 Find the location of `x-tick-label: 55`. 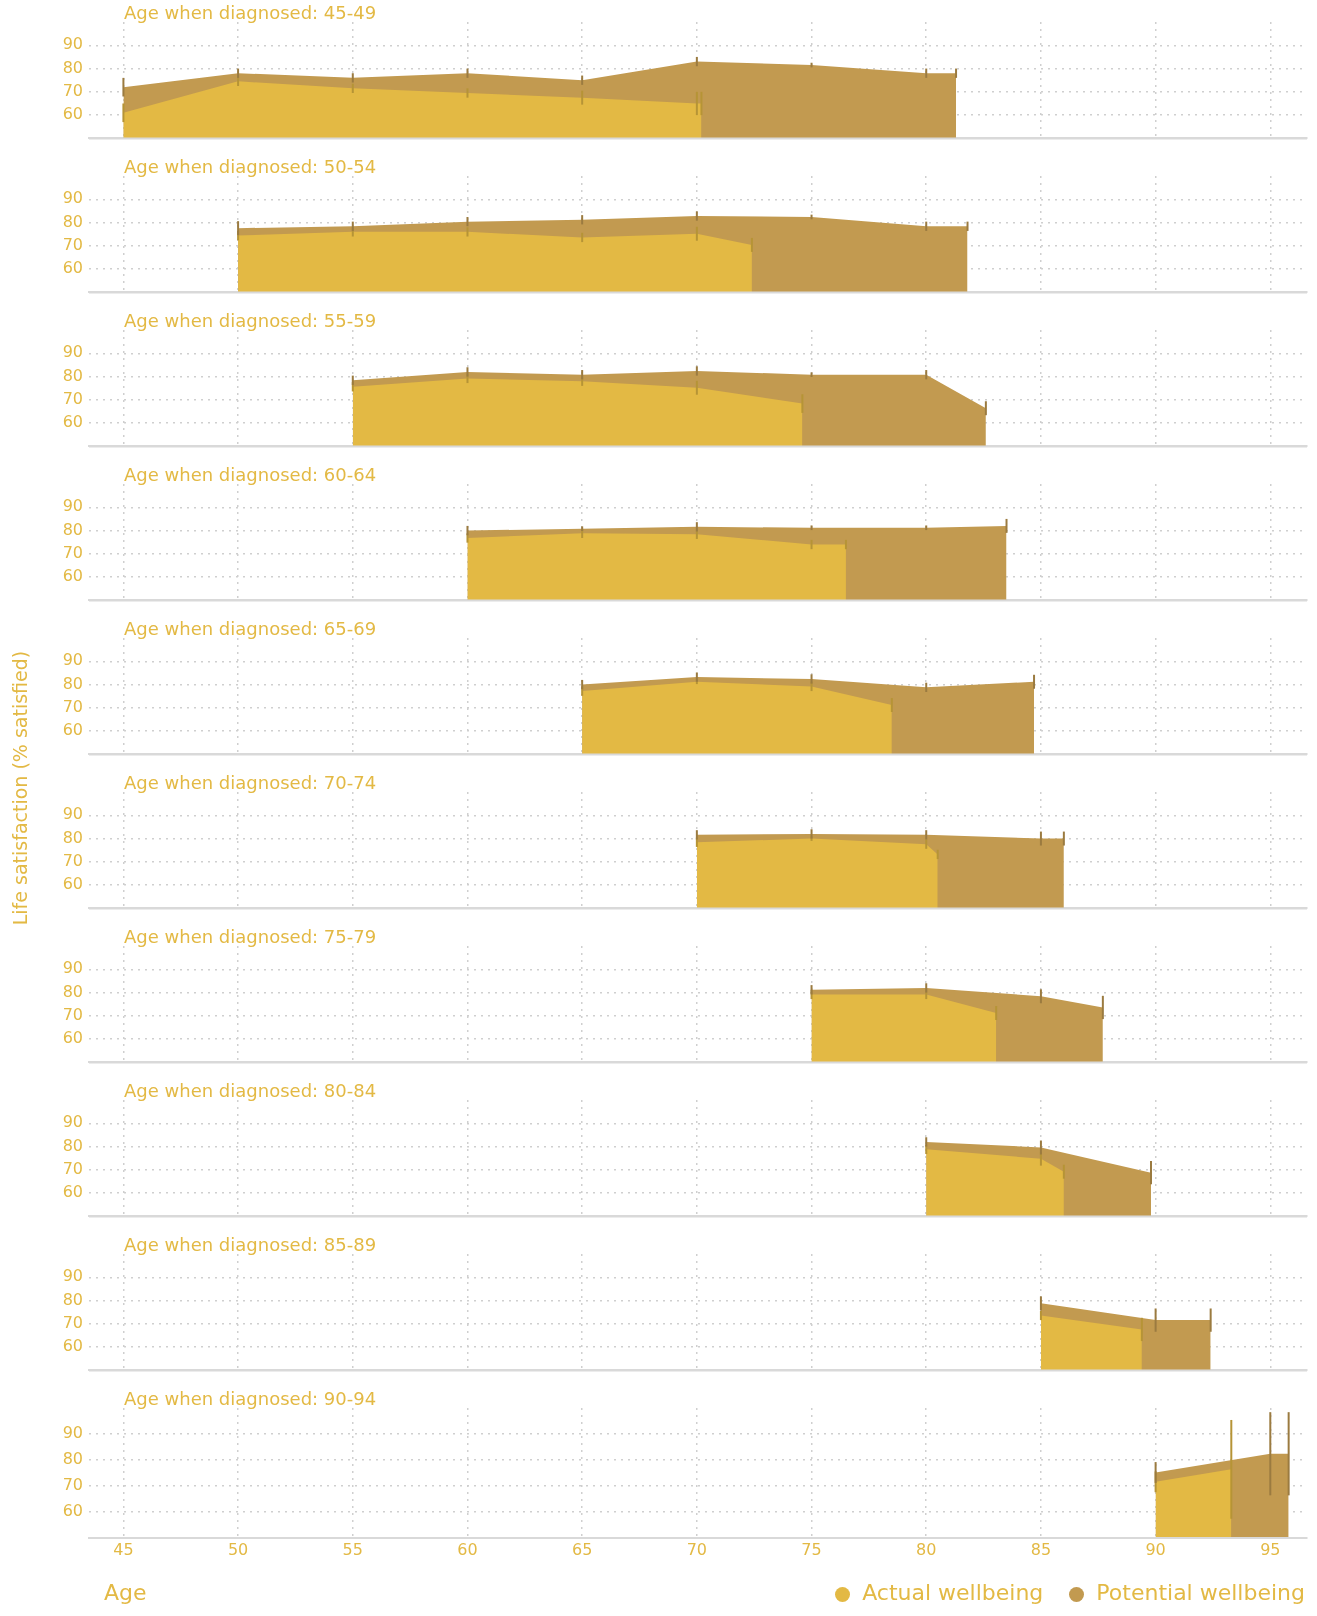

x-tick-label: 55 is located at coordinates (352, 1549).